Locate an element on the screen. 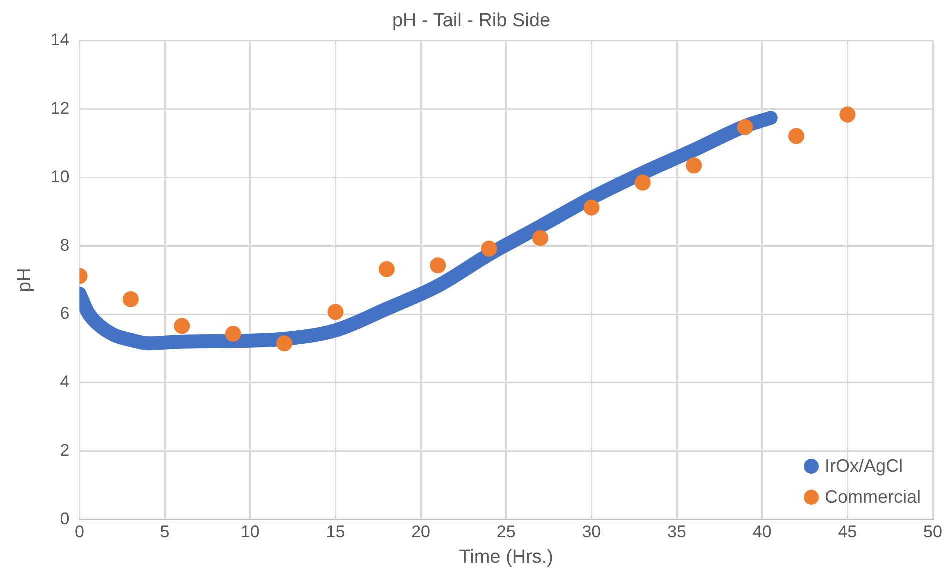 The image size is (951, 579). x-tick-label: 35 is located at coordinates (677, 532).